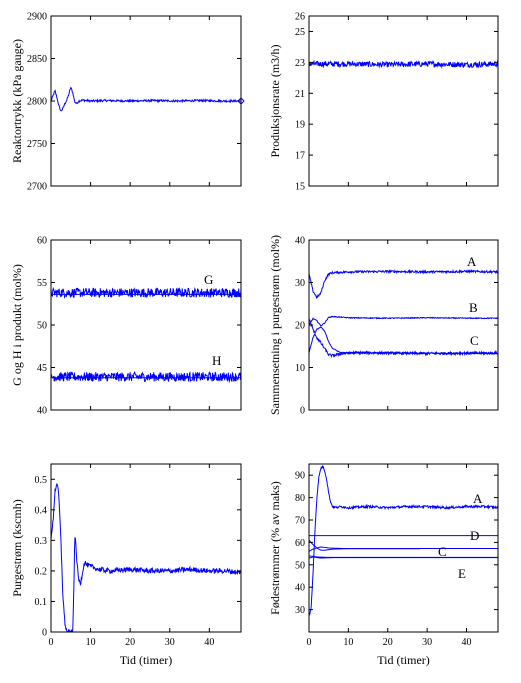  Describe the element at coordinates (300, 125) in the screenshot. I see `y-tick-label: 19` at that location.